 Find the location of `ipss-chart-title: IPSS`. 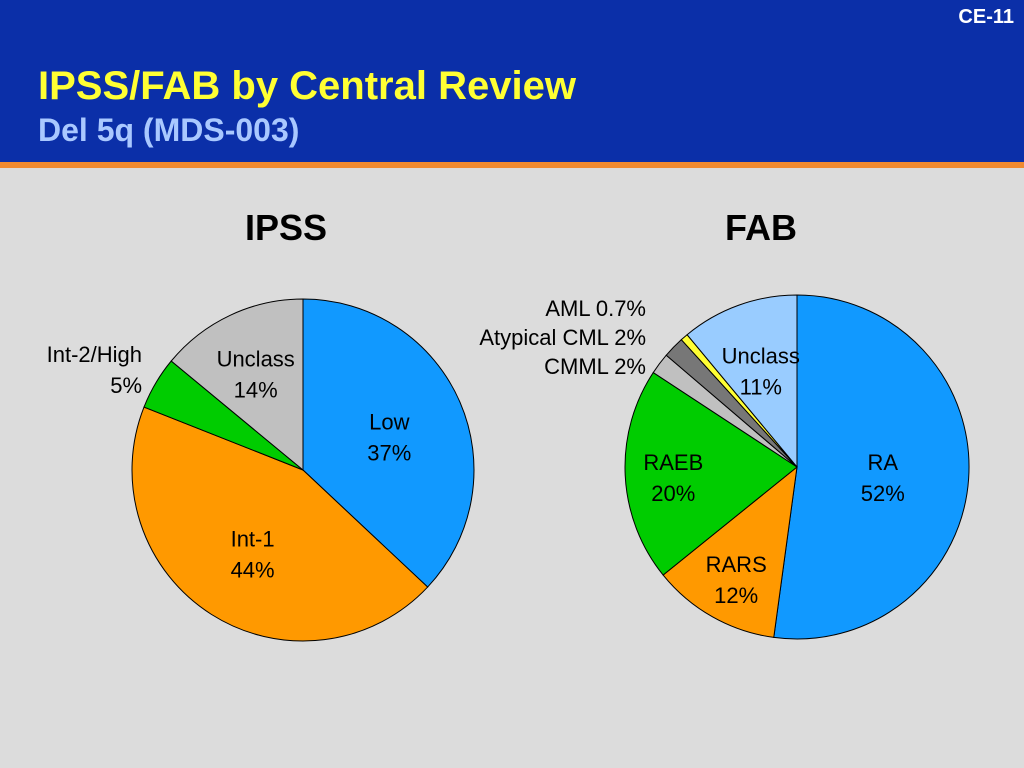

ipss-chart-title: IPSS is located at coordinates (286, 227).